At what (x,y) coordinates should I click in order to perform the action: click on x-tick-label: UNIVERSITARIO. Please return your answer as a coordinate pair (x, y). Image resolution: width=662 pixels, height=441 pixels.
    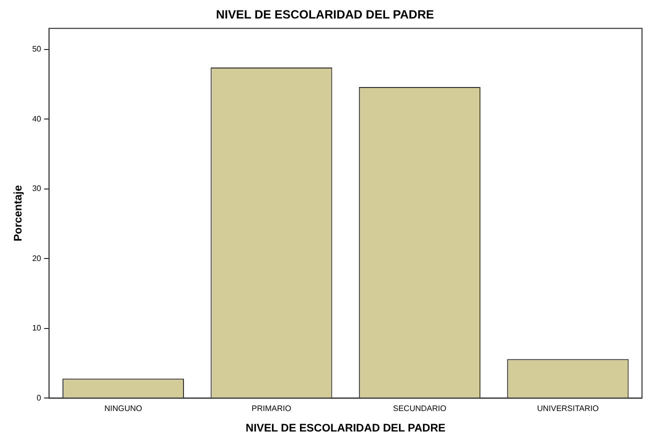
    Looking at the image, I should click on (568, 409).